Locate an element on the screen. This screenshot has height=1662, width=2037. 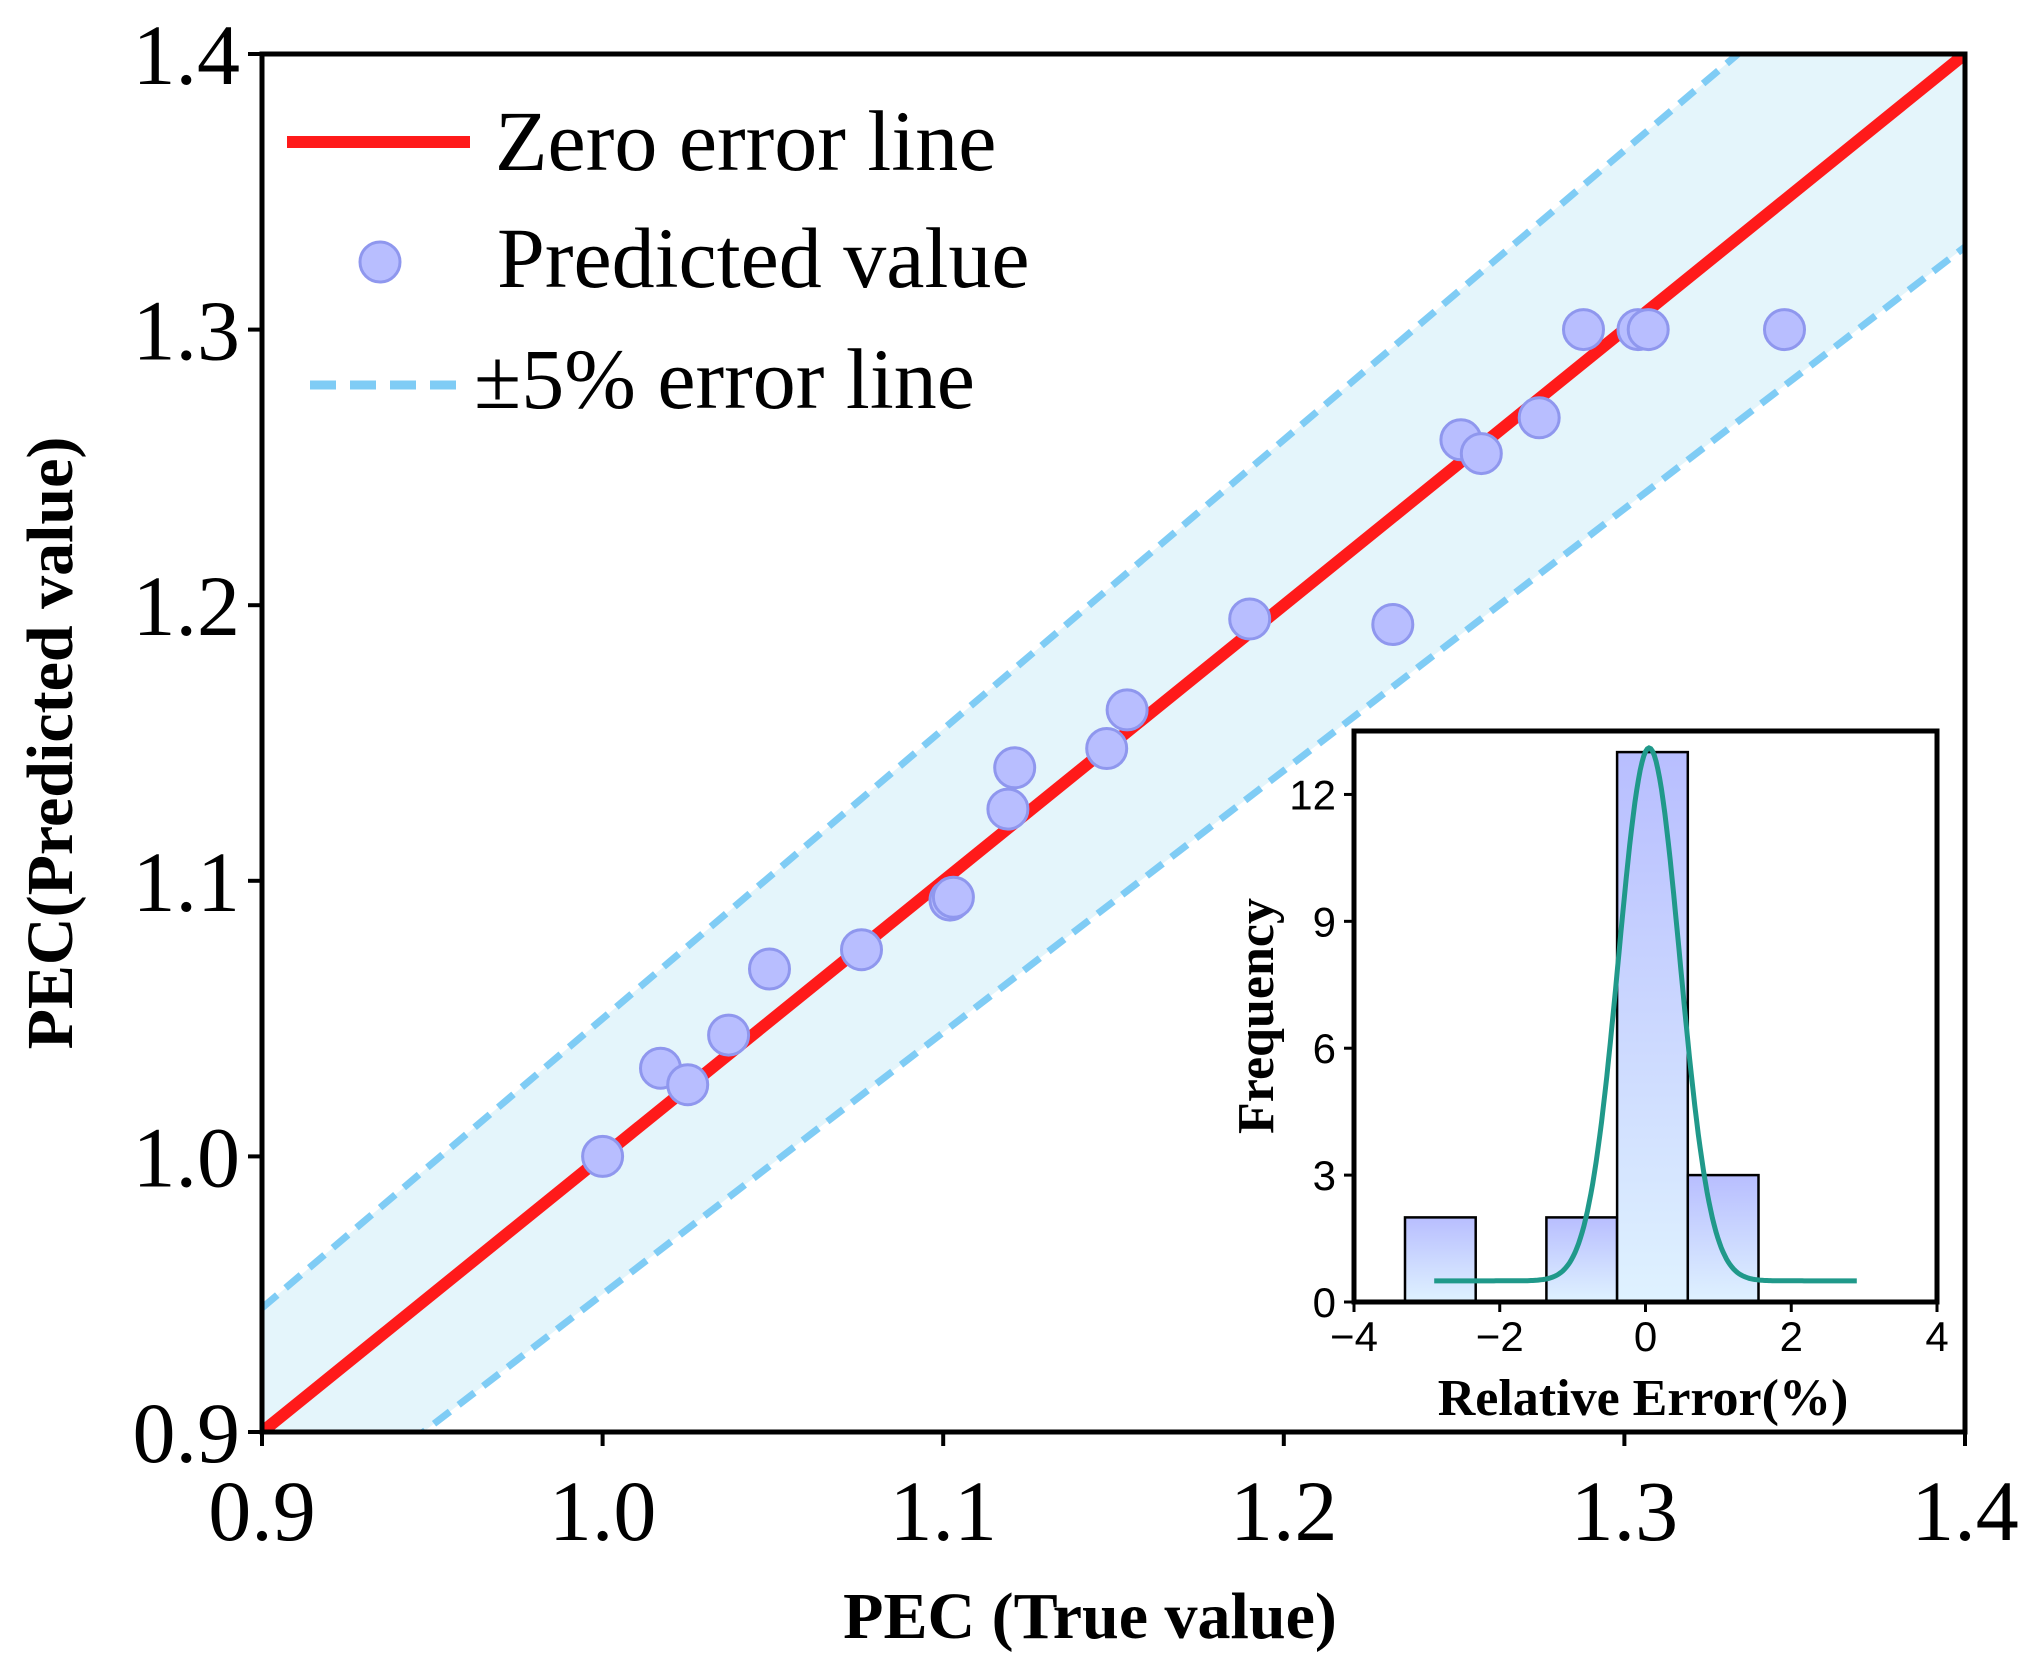
legend-predicted-label: Predicted value is located at coordinates (763, 258).